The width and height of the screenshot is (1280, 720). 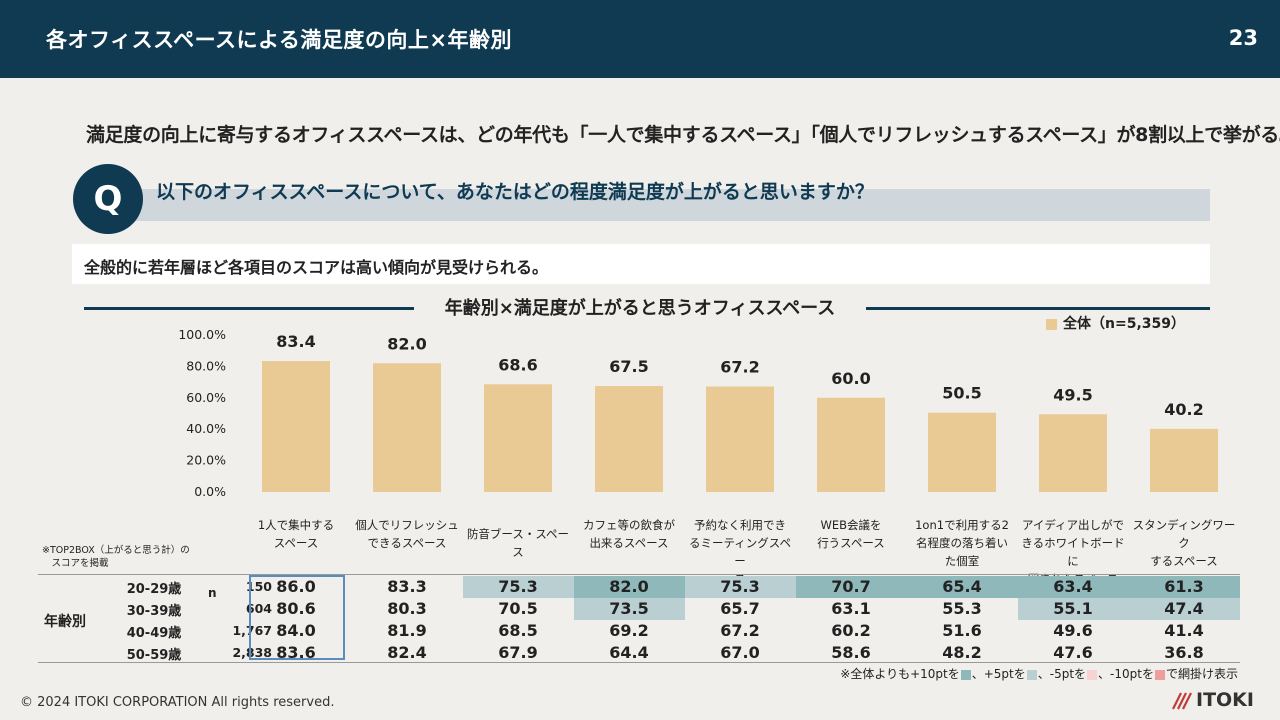 I want to click on question-band, so click(x=664, y=205).